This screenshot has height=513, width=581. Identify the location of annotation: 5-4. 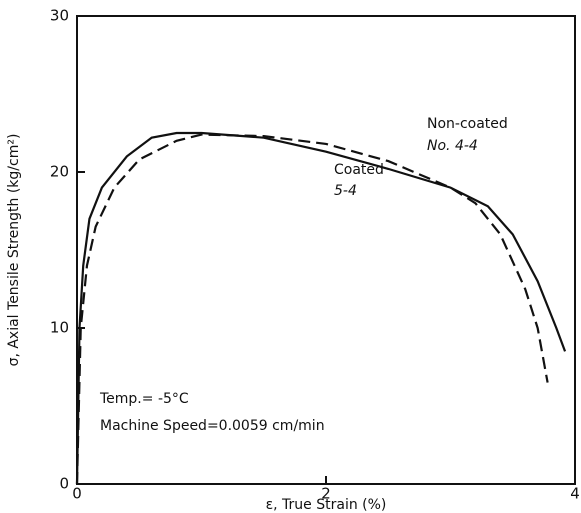
(345, 191).